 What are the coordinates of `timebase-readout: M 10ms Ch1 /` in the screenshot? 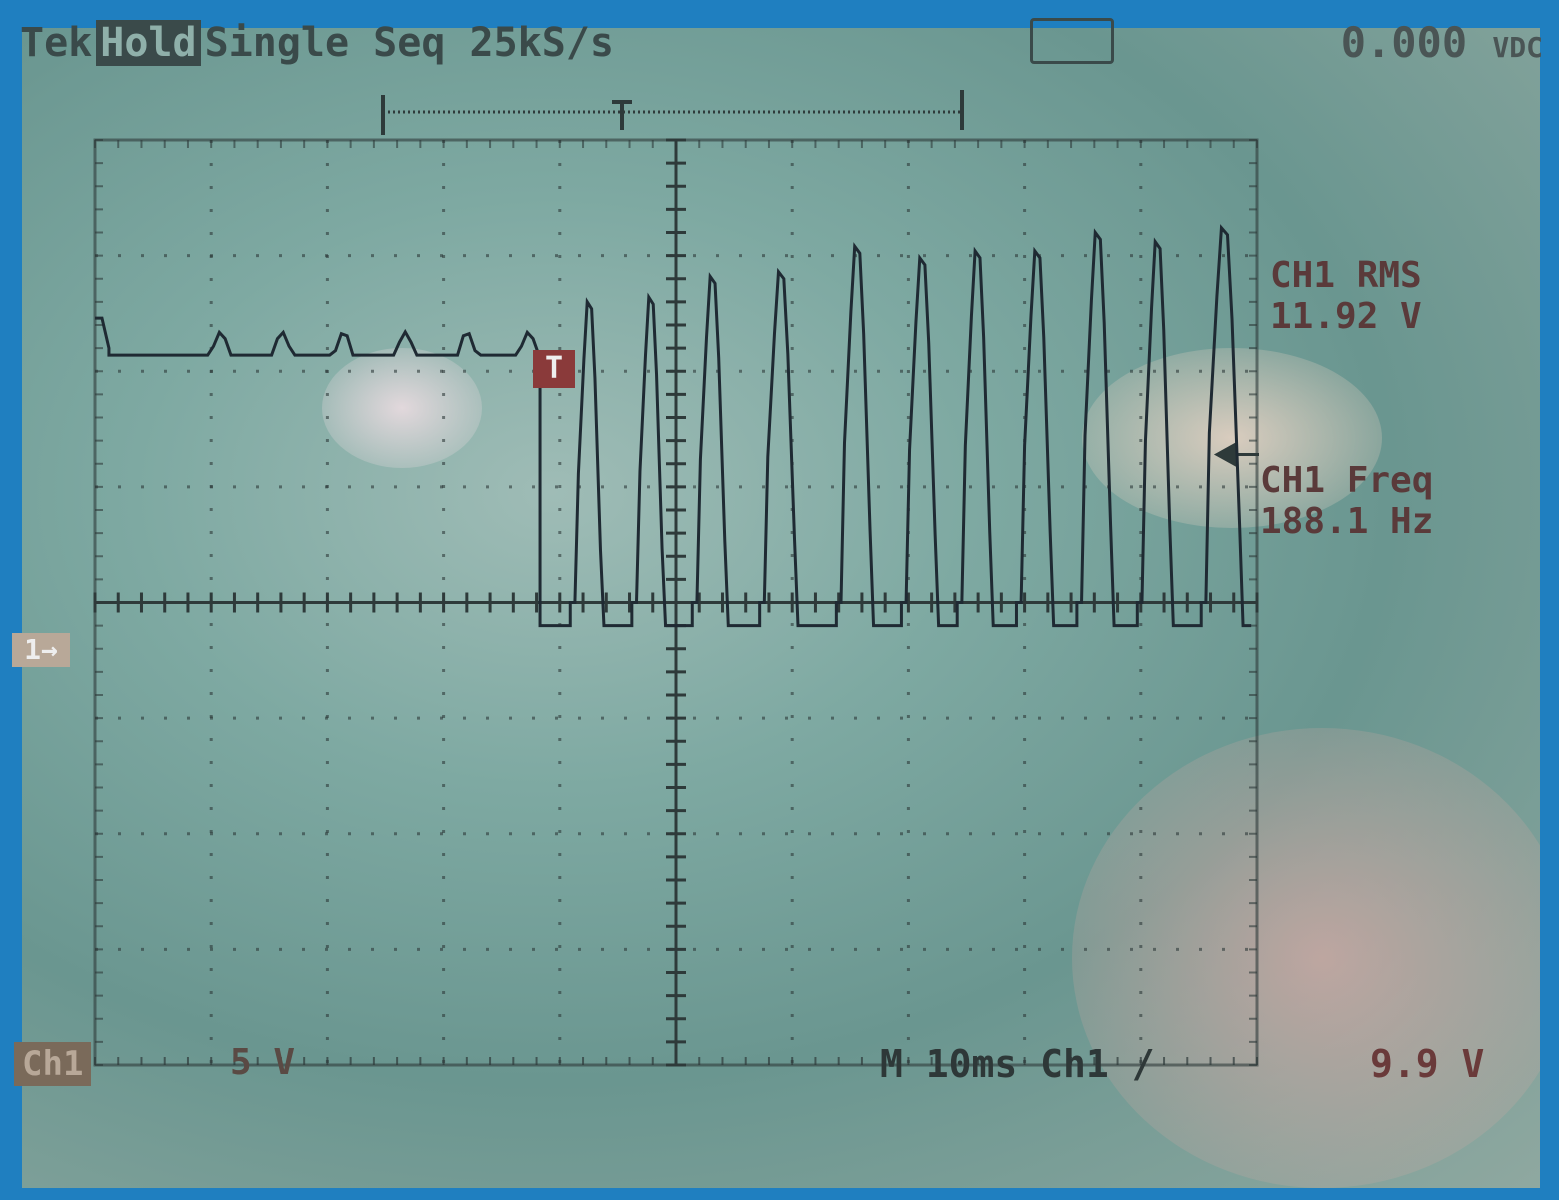 It's located at (1017, 1064).